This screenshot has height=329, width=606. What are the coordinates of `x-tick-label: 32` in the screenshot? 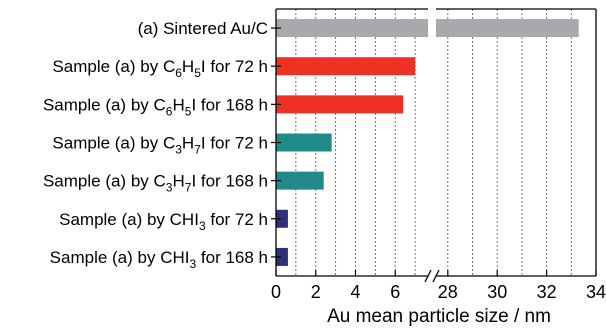 It's located at (547, 292).